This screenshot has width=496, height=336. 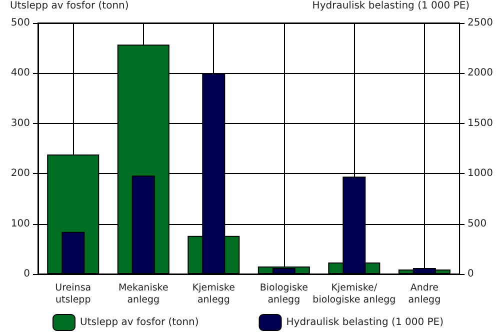 I want to click on y2-tick-label: 1000, so click(x=481, y=174).